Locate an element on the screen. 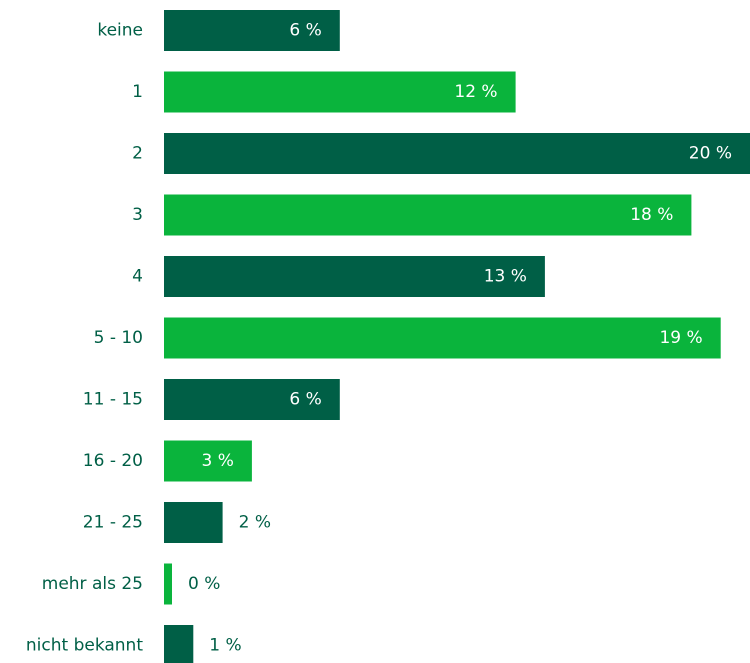 Image resolution: width=750 pixels, height=663 pixels. category-label: 4 is located at coordinates (137, 277).